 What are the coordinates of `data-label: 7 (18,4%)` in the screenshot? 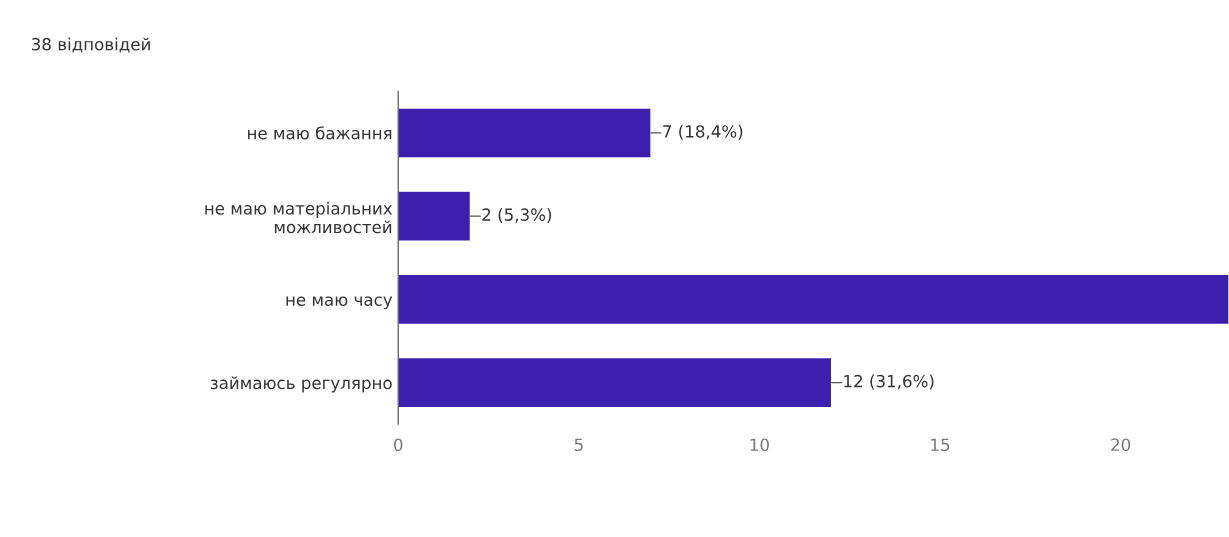 It's located at (703, 132).